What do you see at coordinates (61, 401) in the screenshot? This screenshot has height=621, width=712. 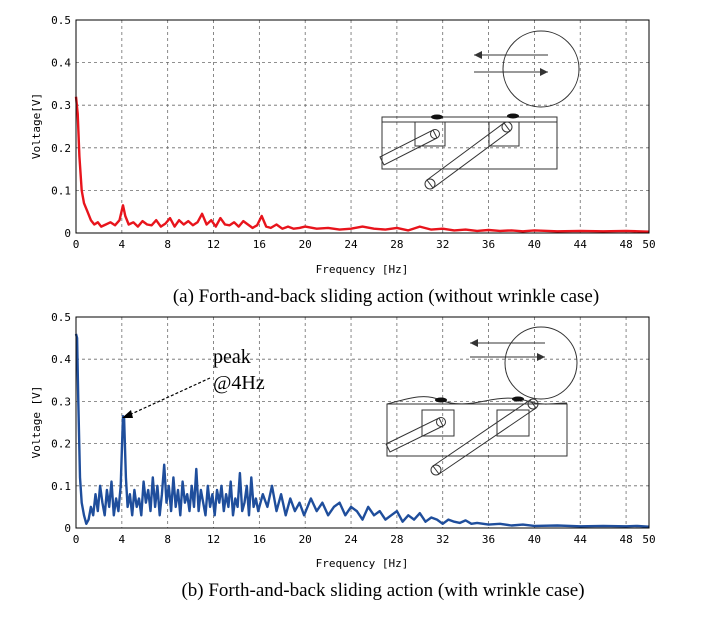 I see `y-tick-label-b-3: 0.3` at bounding box center [61, 401].